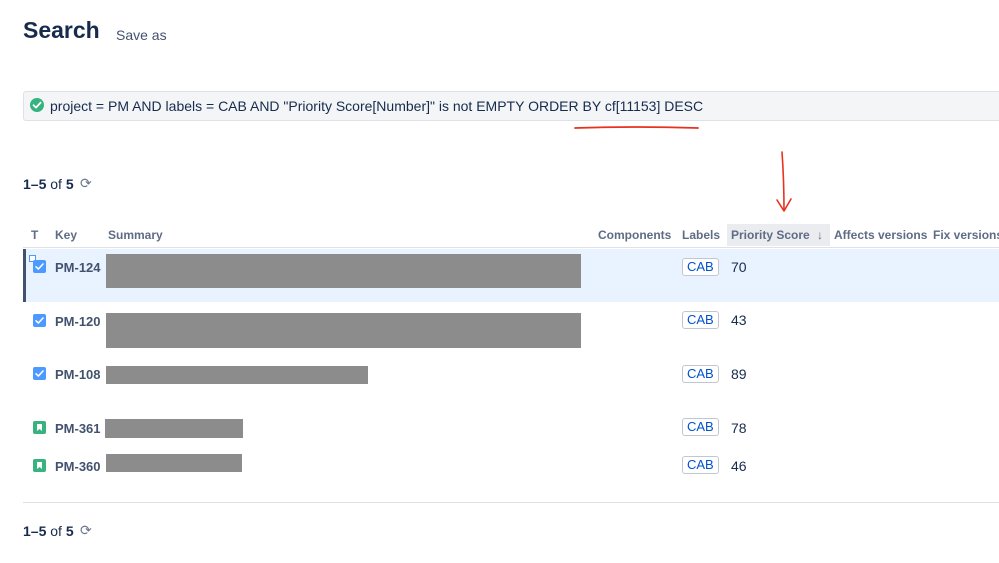 This screenshot has height=563, width=999. Describe the element at coordinates (701, 235) in the screenshot. I see `column-header-labels: Labels` at that location.